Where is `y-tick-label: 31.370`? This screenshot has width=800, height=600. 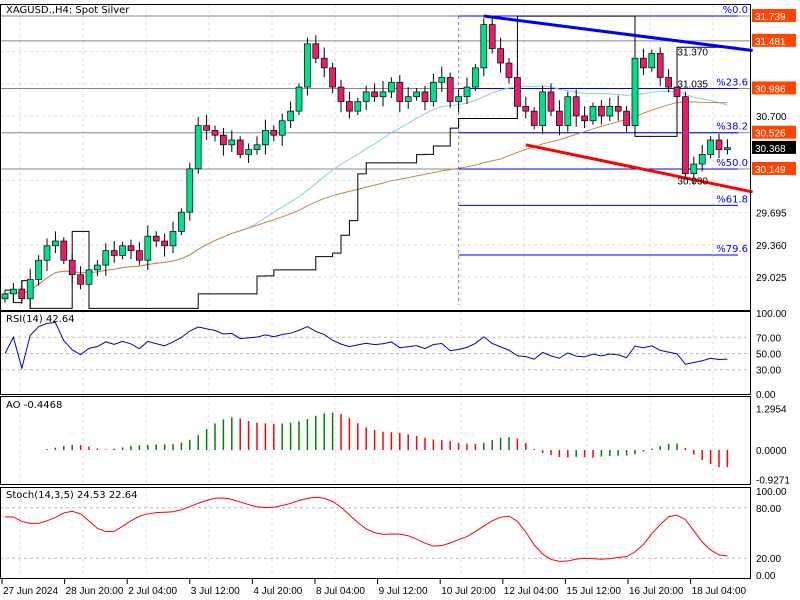
y-tick-label: 31.370 is located at coordinates (692, 52).